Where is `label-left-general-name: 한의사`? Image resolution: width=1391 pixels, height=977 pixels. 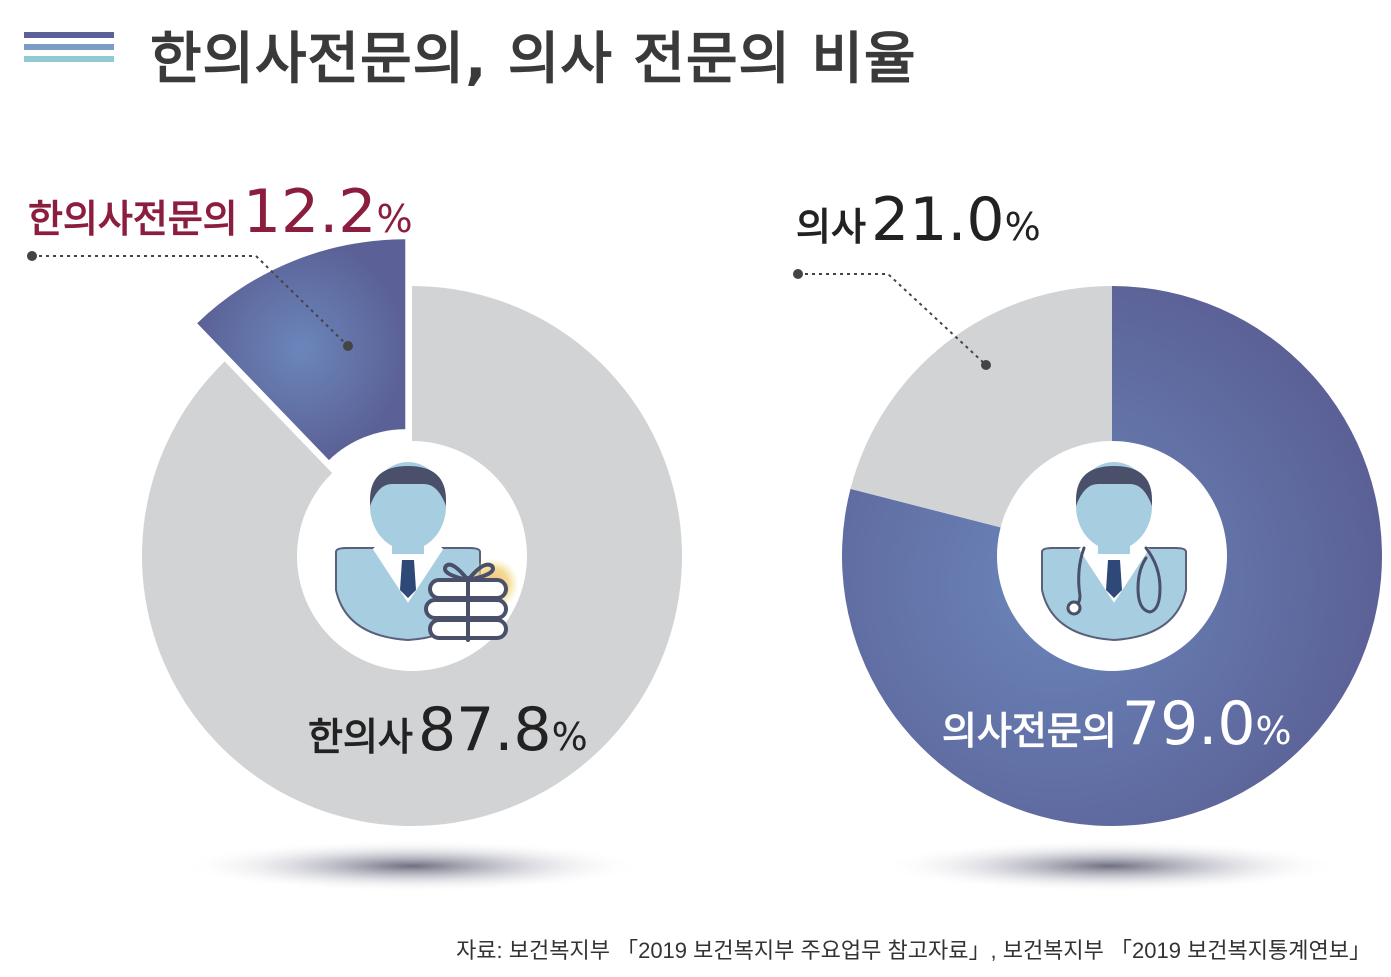
label-left-general-name: 한의사 is located at coordinates (360, 737).